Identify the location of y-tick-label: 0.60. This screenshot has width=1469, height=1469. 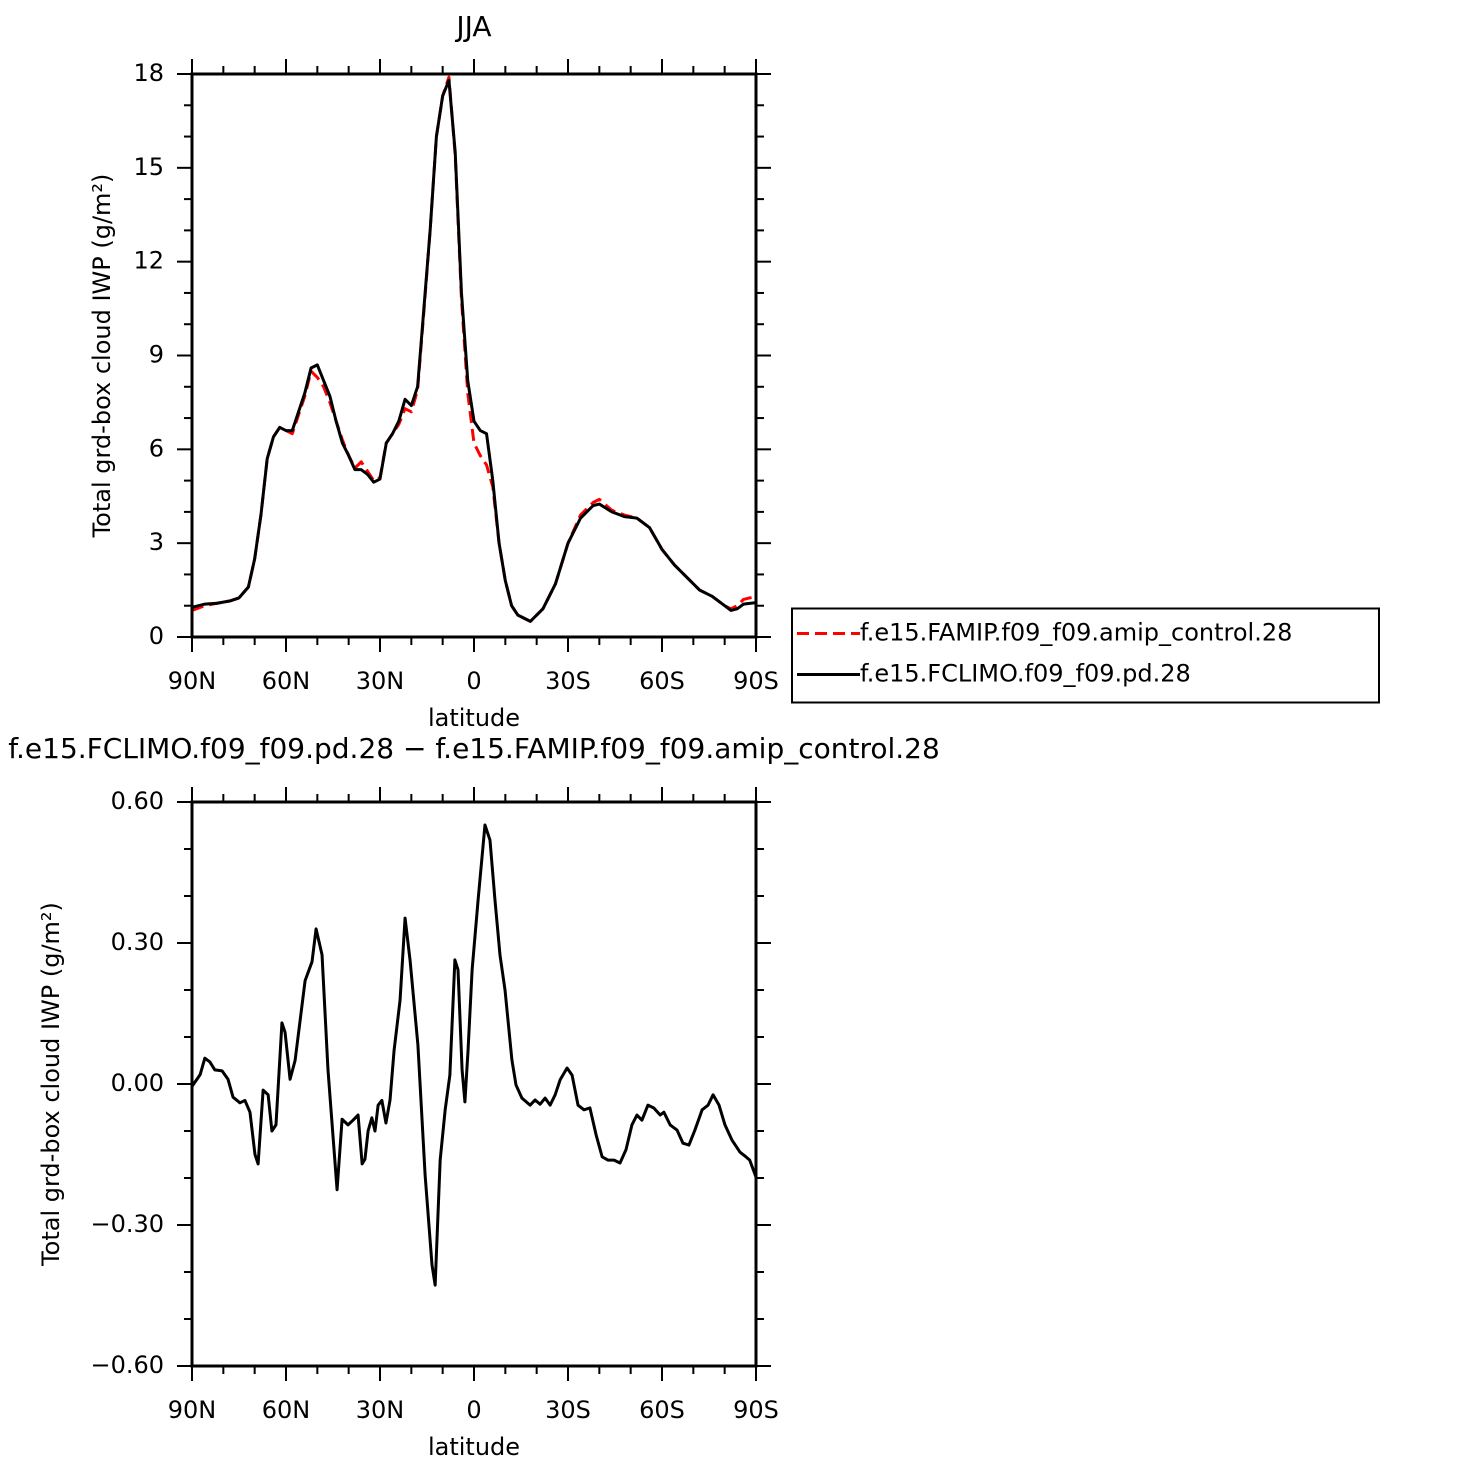
(137, 801).